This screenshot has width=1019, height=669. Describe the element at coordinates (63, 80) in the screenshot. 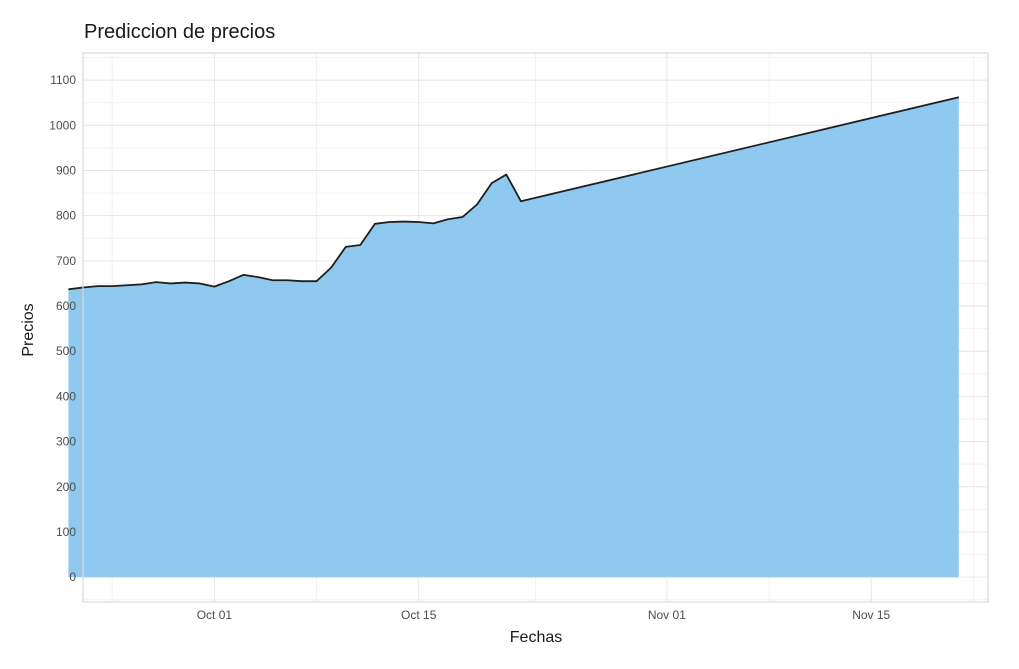

I see `y-tick-label: 1100` at that location.